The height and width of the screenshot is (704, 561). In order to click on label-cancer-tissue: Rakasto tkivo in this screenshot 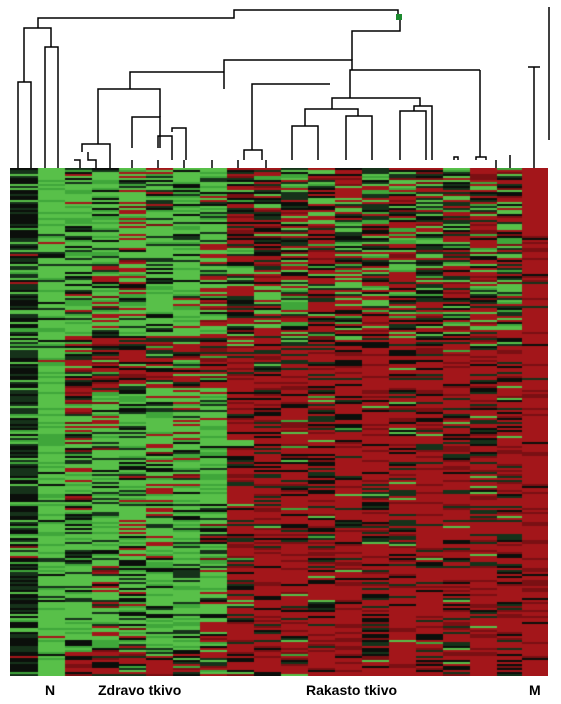, I will do `click(352, 690)`.